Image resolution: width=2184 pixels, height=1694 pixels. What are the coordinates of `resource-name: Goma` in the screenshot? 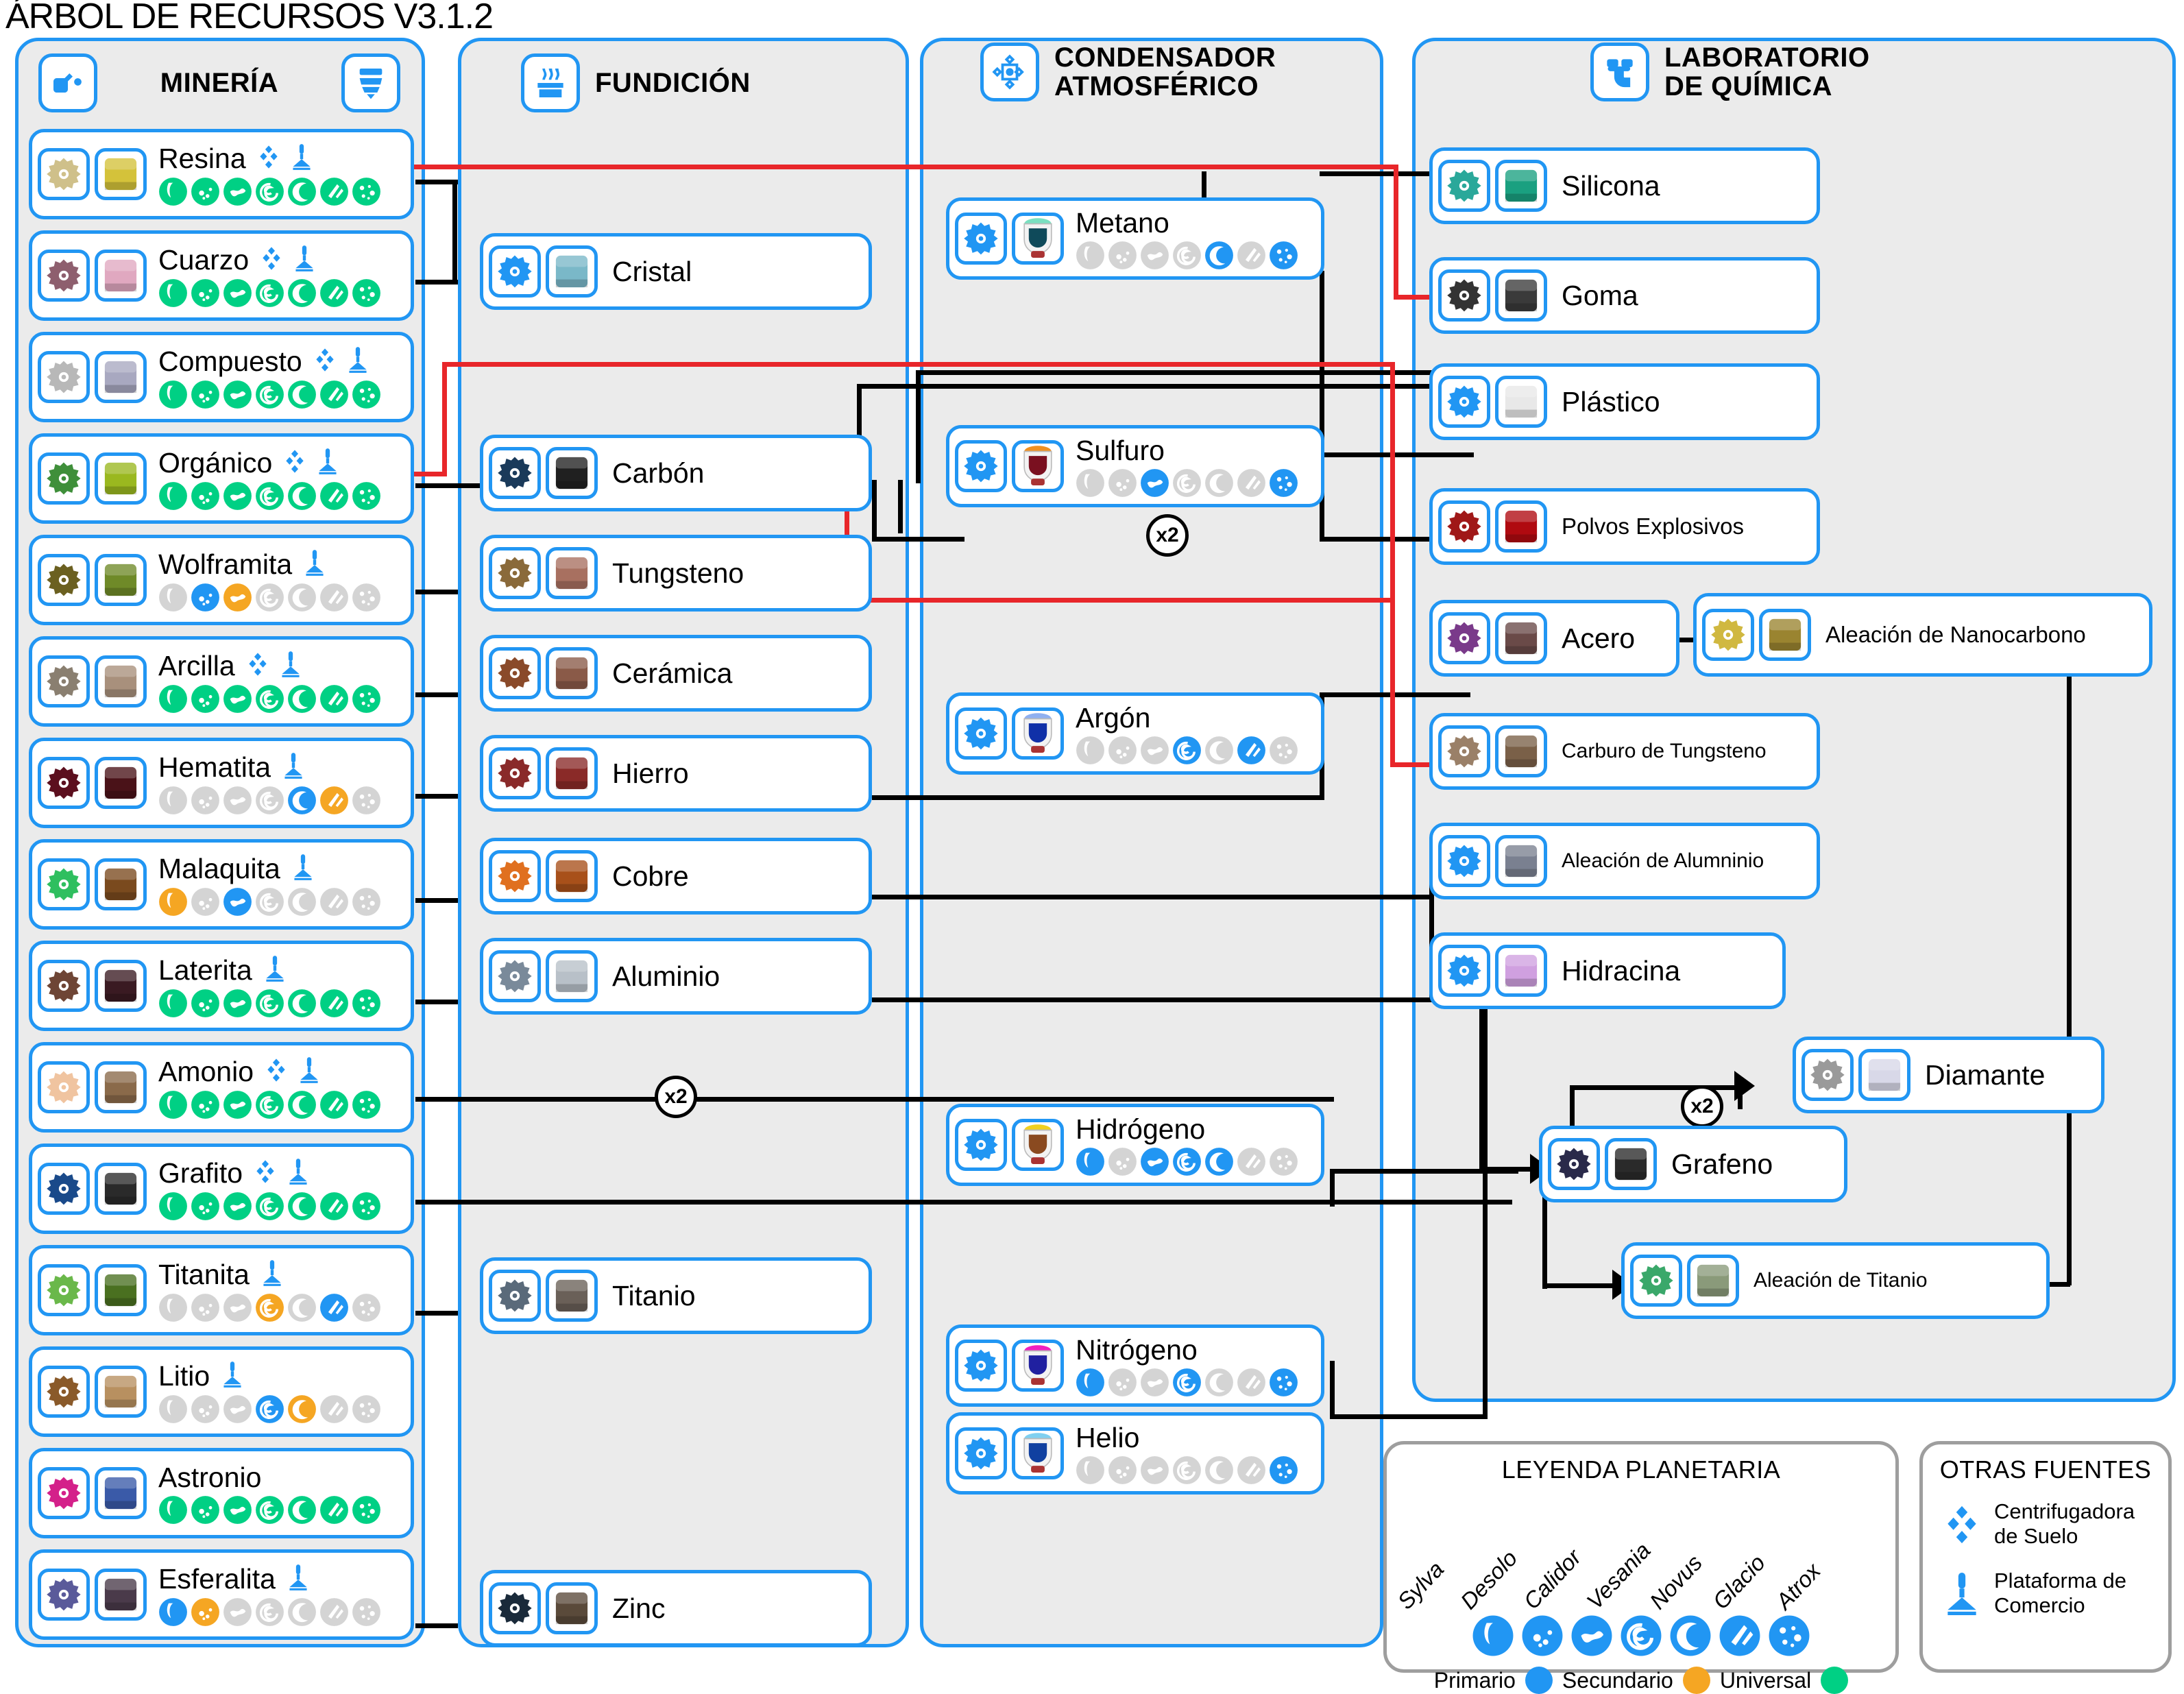 It's located at (1600, 295).